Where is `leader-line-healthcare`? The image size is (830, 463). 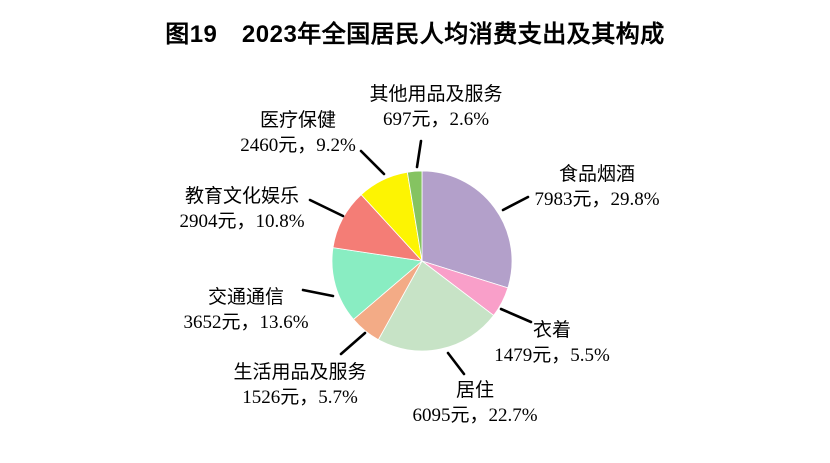
leader-line-healthcare is located at coordinates (372, 162).